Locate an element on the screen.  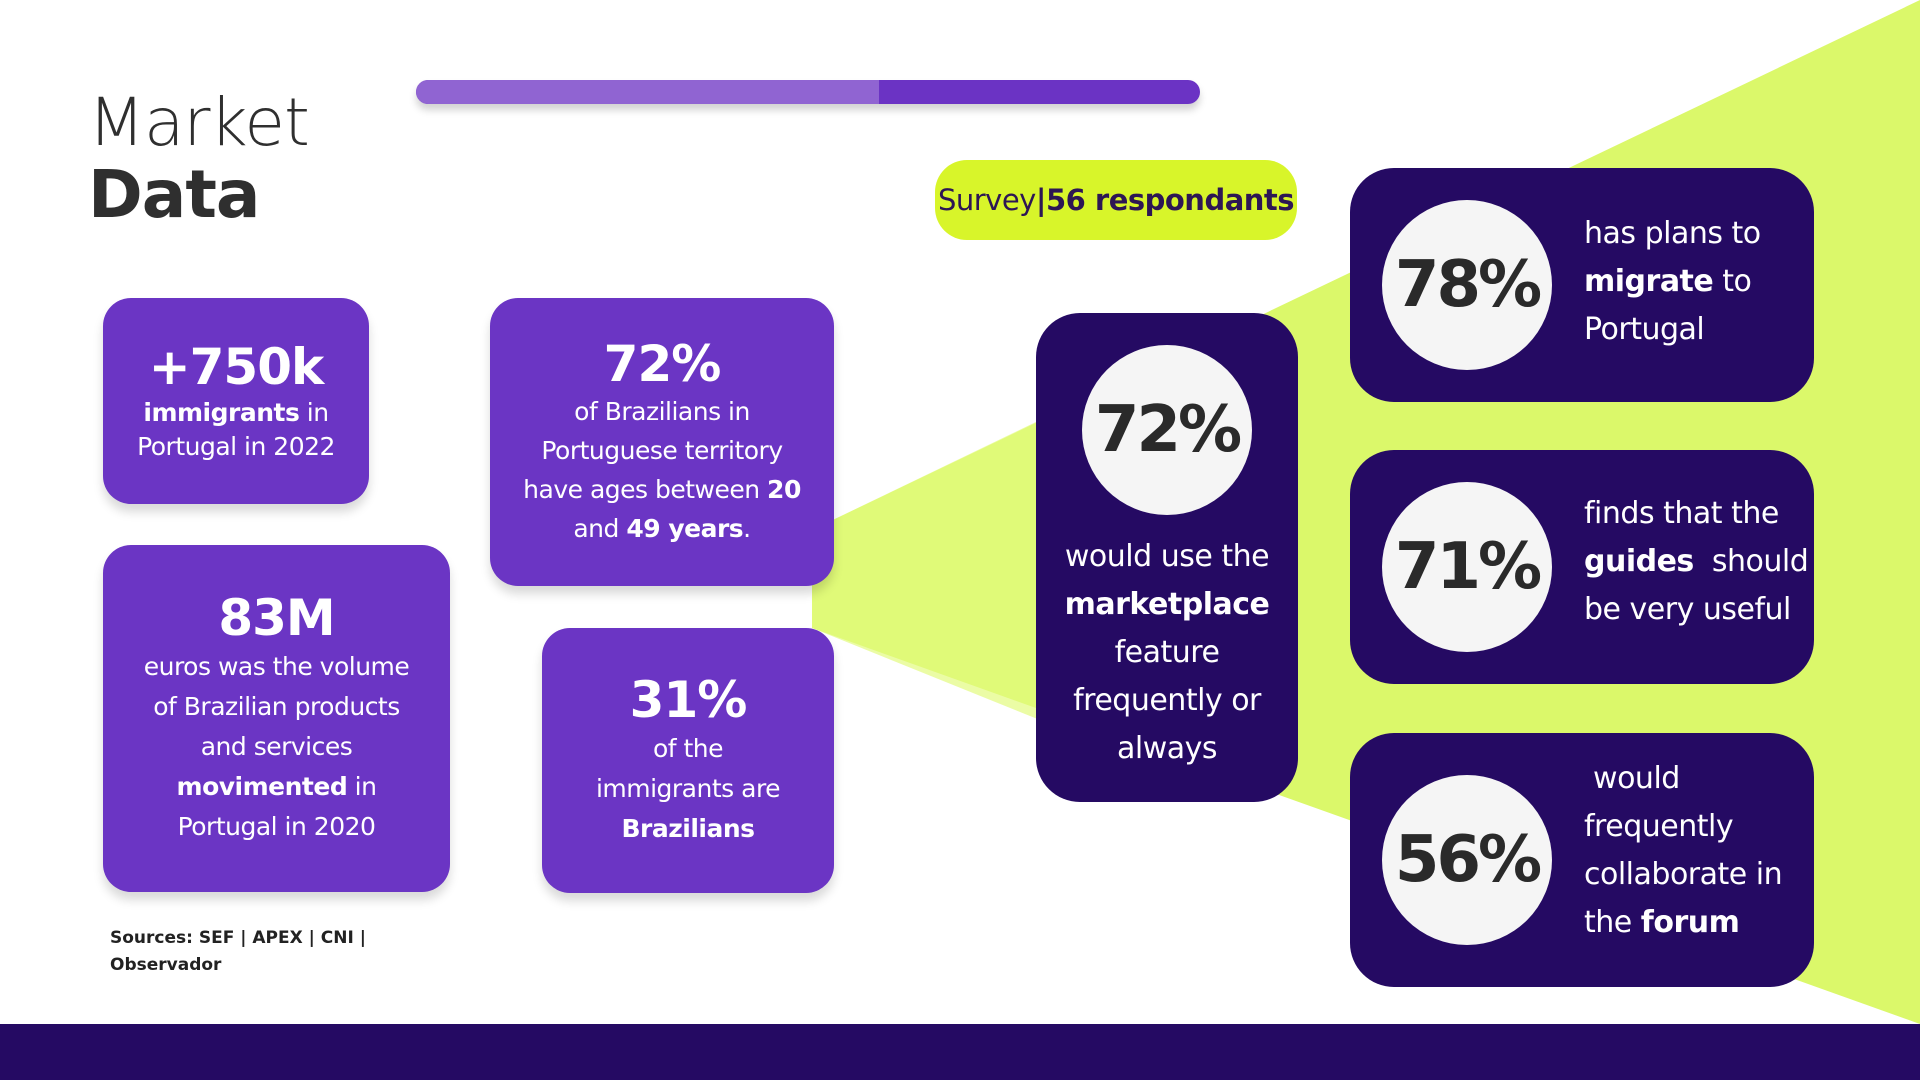
progress-bar is located at coordinates (808, 92).